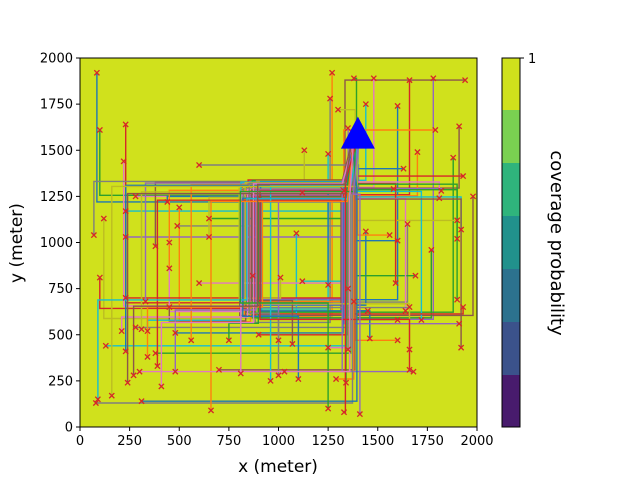 This screenshot has width=640, height=480. I want to click on colorbar-frame, so click(511, 242).